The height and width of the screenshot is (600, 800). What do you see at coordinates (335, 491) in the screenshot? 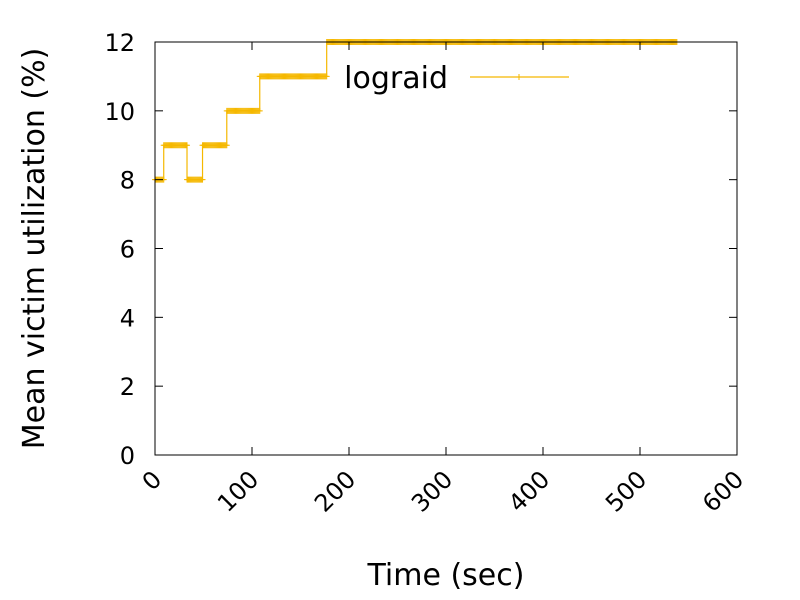
I see `x-tick-label: 200` at bounding box center [335, 491].